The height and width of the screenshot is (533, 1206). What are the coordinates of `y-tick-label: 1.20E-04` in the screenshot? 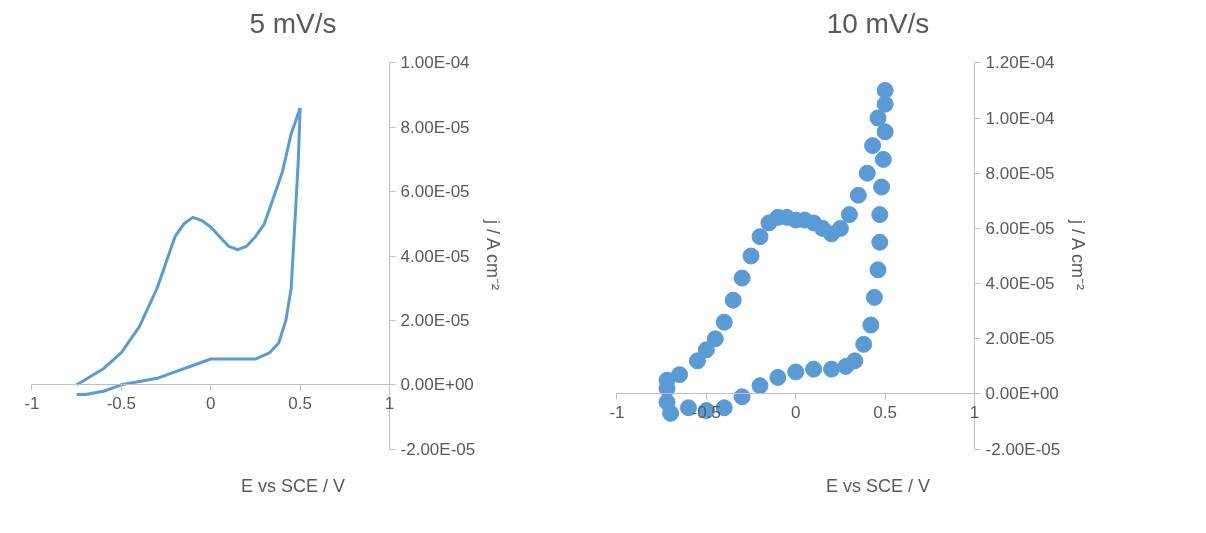 It's located at (1020, 63).